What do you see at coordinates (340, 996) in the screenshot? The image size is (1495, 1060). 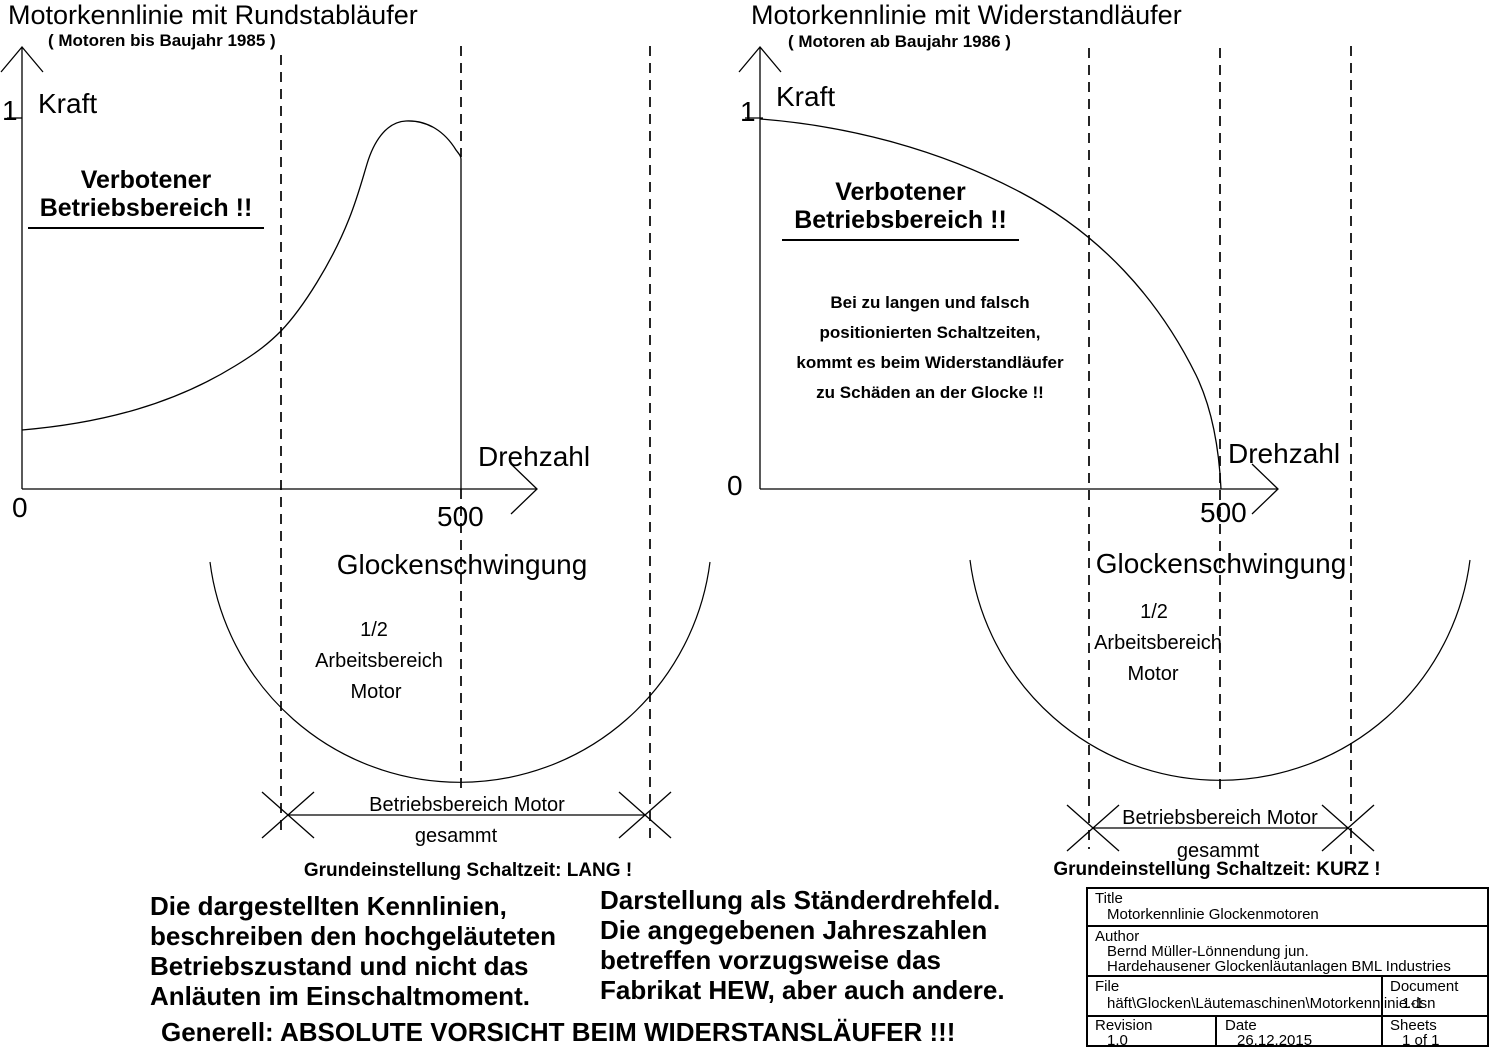 I see `footer-left-line4: Anläuten im Einschaltmoment.` at bounding box center [340, 996].